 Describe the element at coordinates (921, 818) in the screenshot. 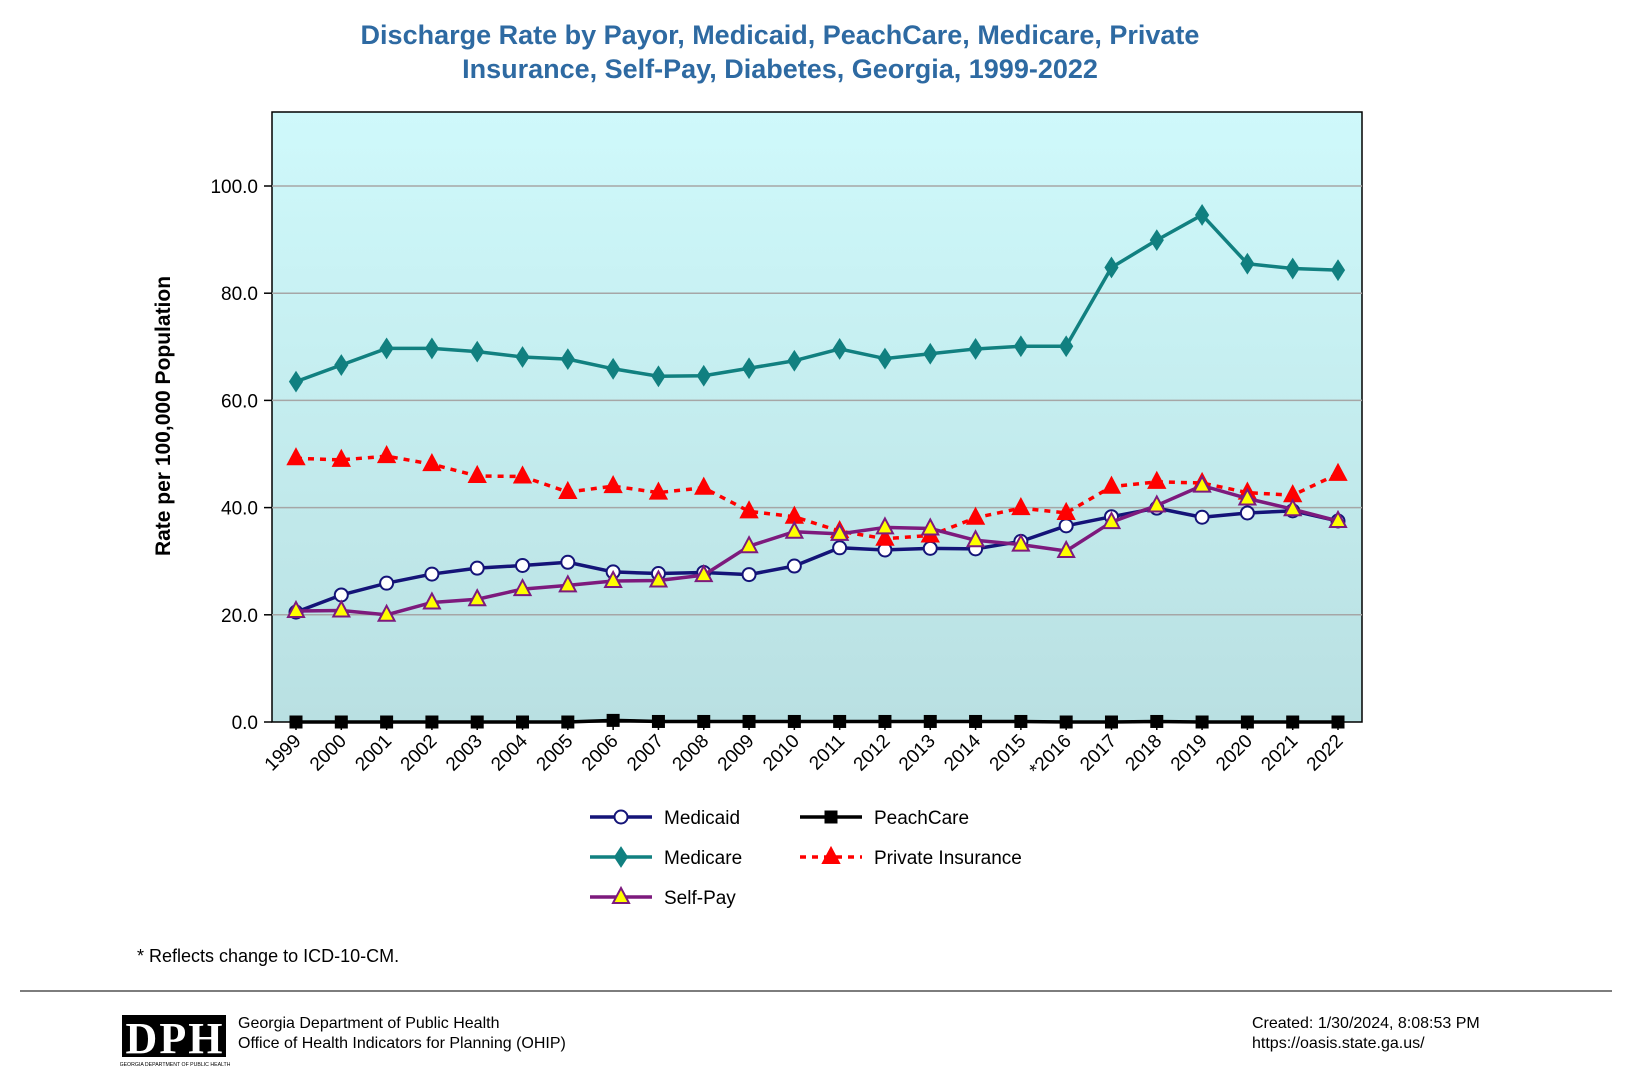

I see `legend-label-peachcare: PeachCare` at that location.